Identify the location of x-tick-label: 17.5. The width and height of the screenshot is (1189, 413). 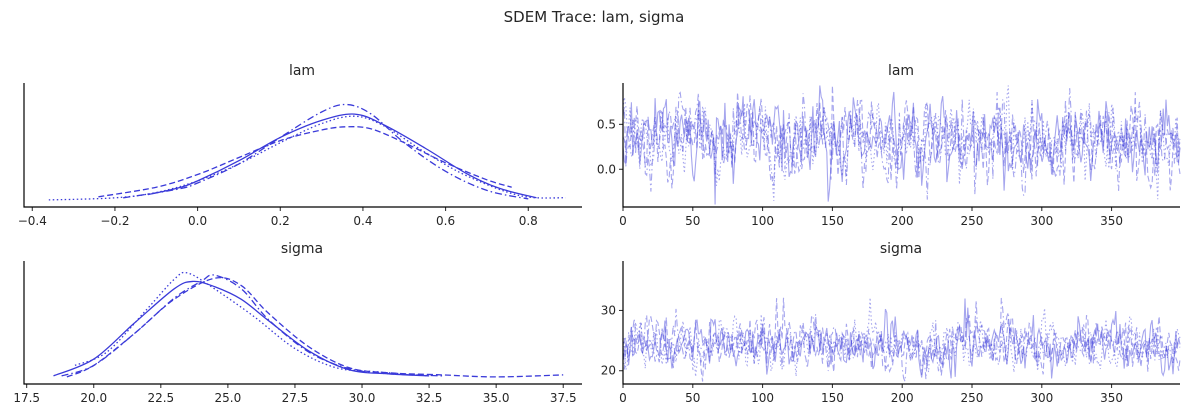
(26, 398).